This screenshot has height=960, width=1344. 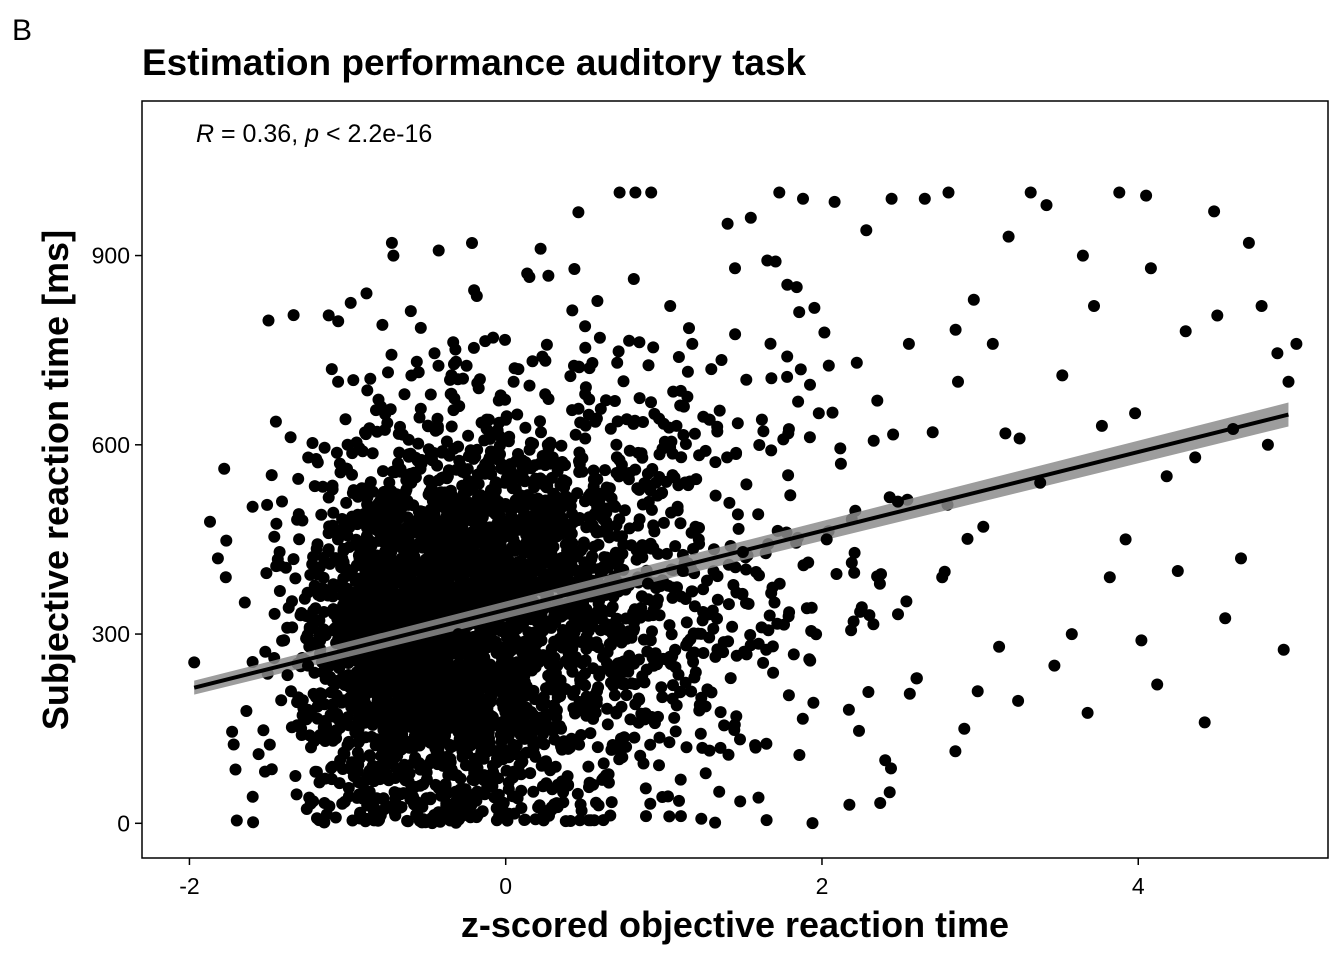 What do you see at coordinates (375, 134) in the screenshot?
I see `p-text: < 2.2e-16` at bounding box center [375, 134].